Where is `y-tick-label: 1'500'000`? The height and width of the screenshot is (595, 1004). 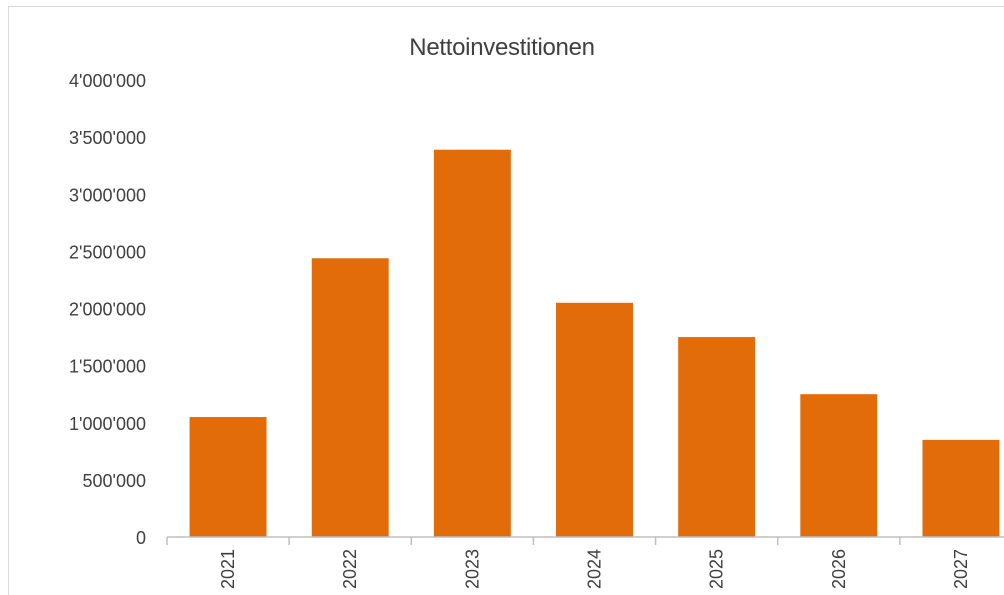
y-tick-label: 1'500'000 is located at coordinates (107, 367).